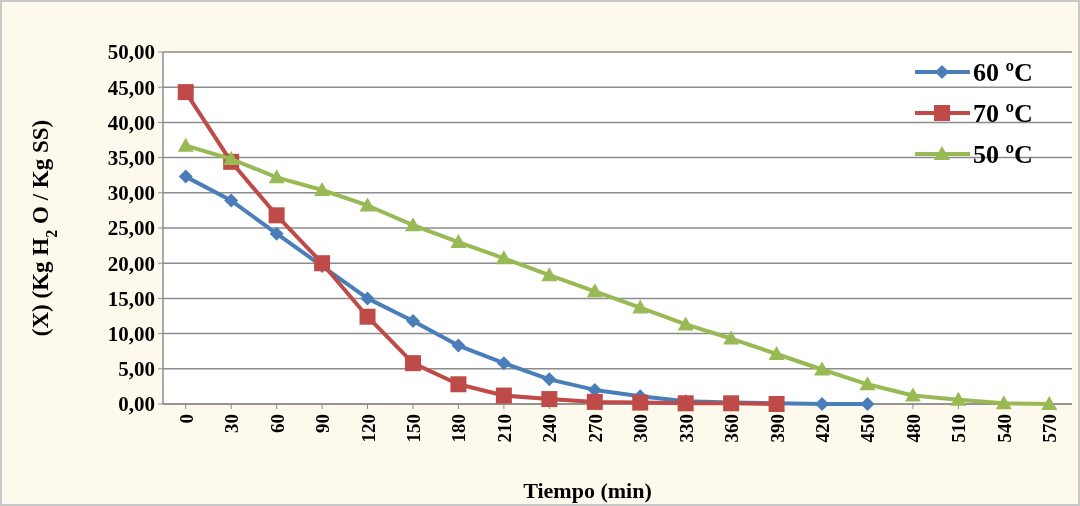 Image resolution: width=1080 pixels, height=506 pixels. What do you see at coordinates (131, 298) in the screenshot?
I see `y-tick-label: 15,00` at bounding box center [131, 298].